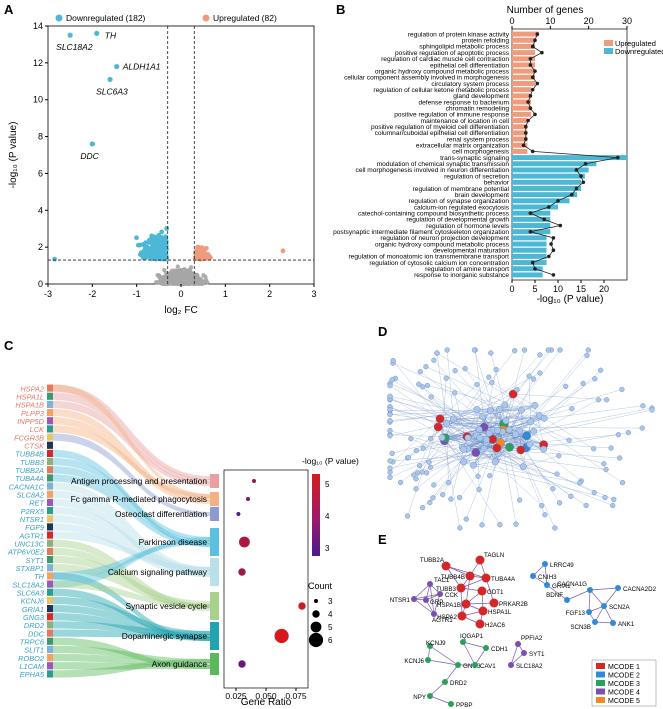  I want to click on go-term-label: positive regulation of immune response, so click(451, 115).